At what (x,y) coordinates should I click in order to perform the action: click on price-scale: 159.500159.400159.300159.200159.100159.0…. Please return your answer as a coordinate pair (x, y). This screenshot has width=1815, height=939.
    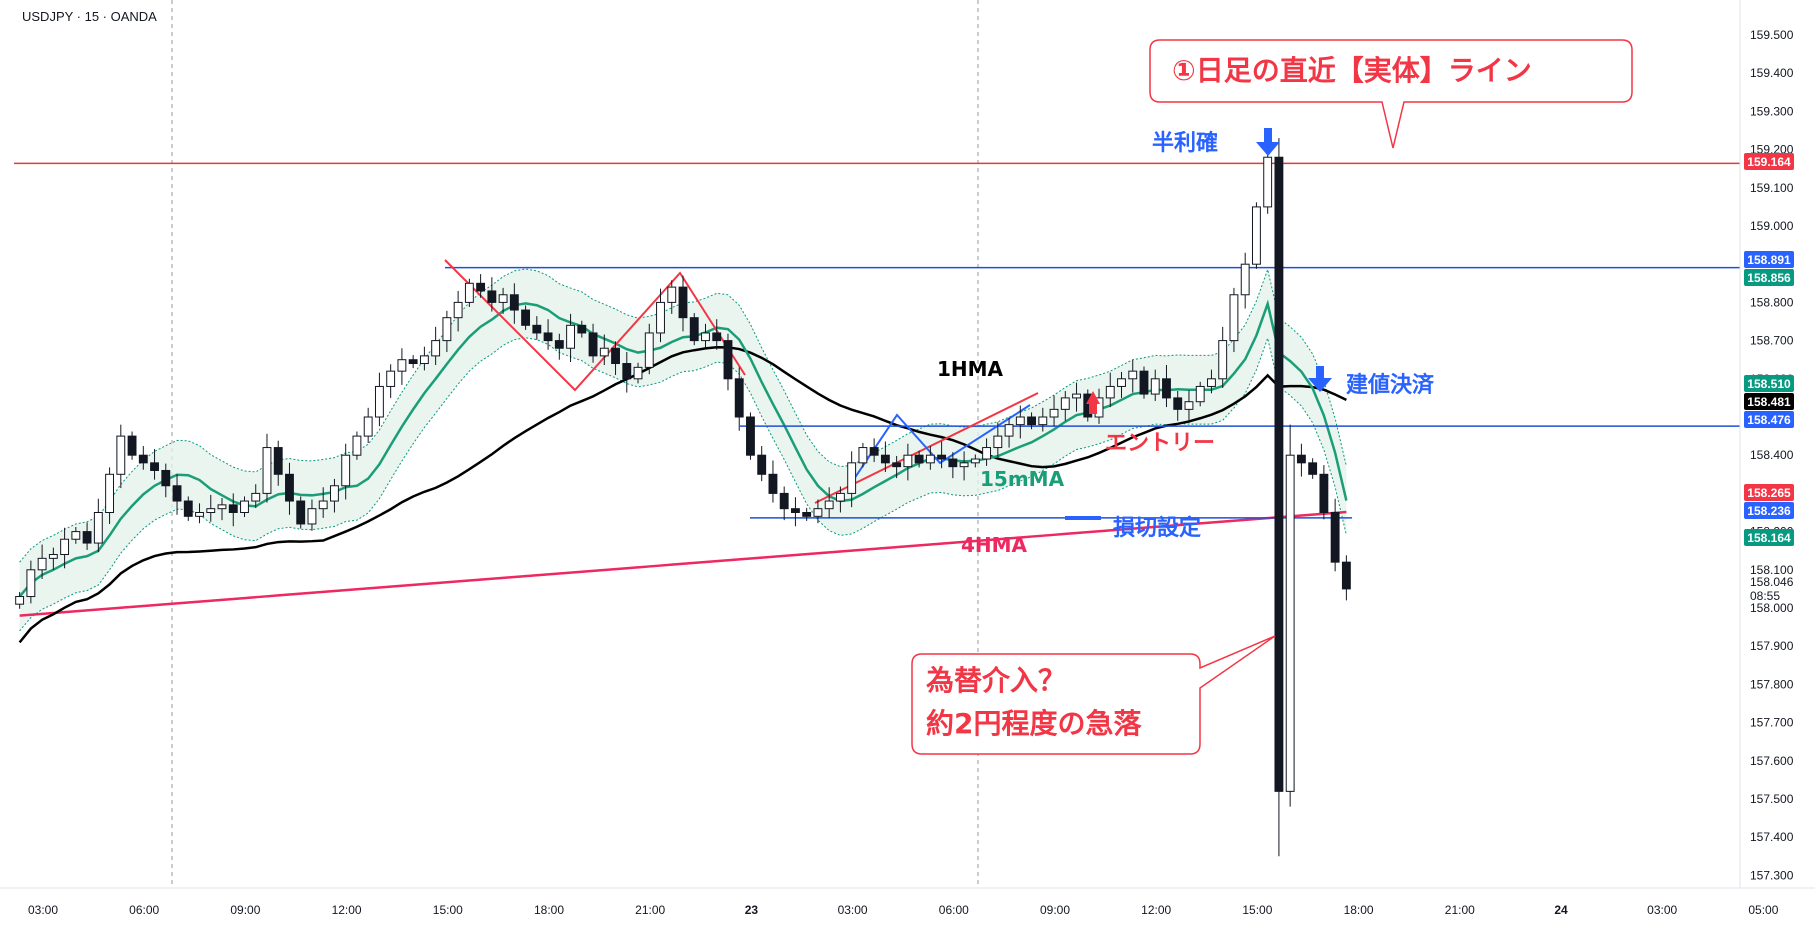
    Looking at the image, I should click on (1766, 444).